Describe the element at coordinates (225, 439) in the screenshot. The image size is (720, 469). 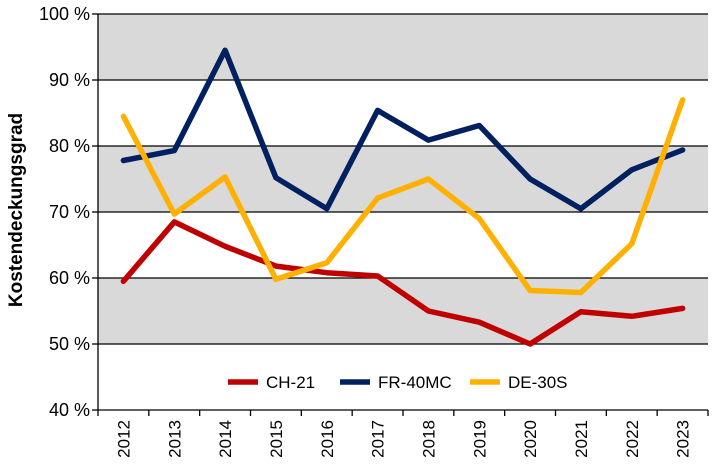
I see `x-tick-label: 2014` at that location.